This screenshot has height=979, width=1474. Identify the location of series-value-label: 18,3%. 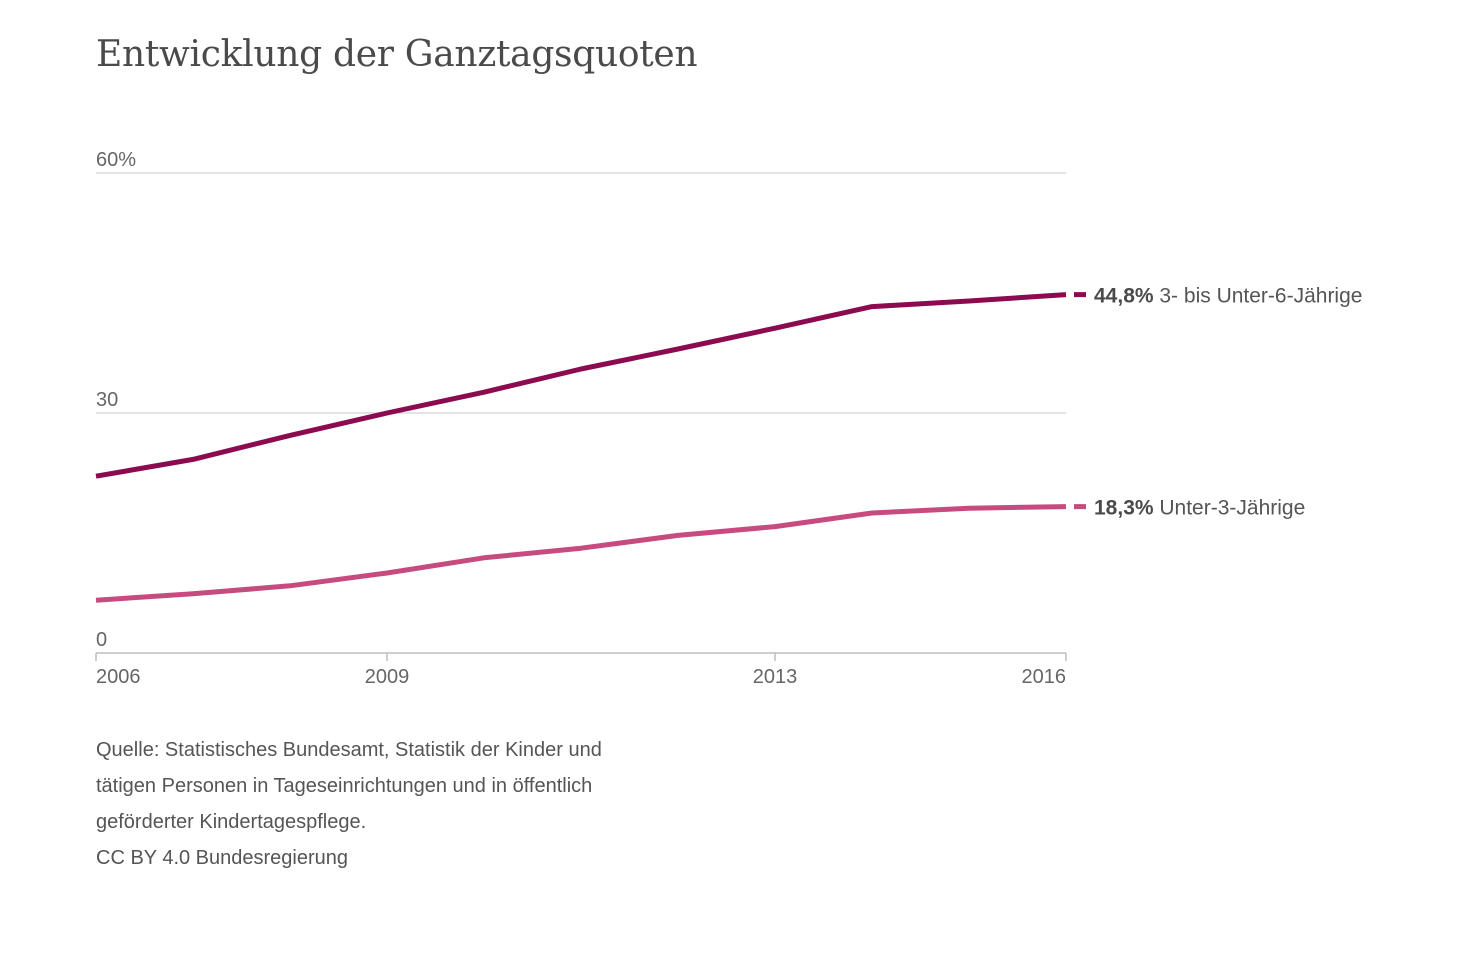
(1124, 508).